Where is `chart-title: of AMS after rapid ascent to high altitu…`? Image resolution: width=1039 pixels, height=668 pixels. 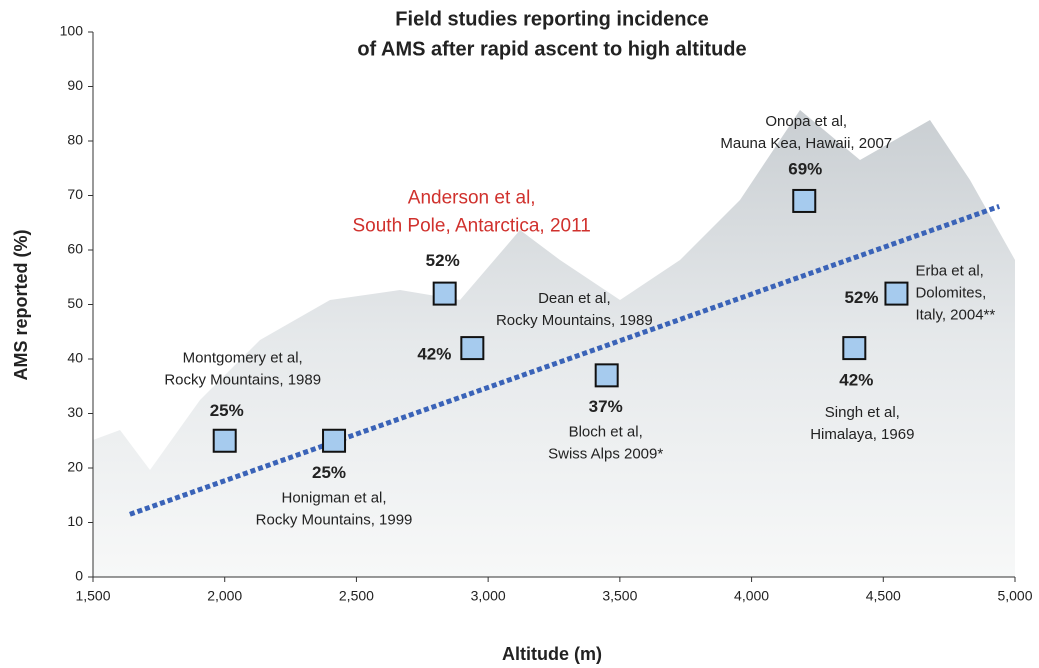 chart-title: of AMS after rapid ascent to high altitu… is located at coordinates (551, 49).